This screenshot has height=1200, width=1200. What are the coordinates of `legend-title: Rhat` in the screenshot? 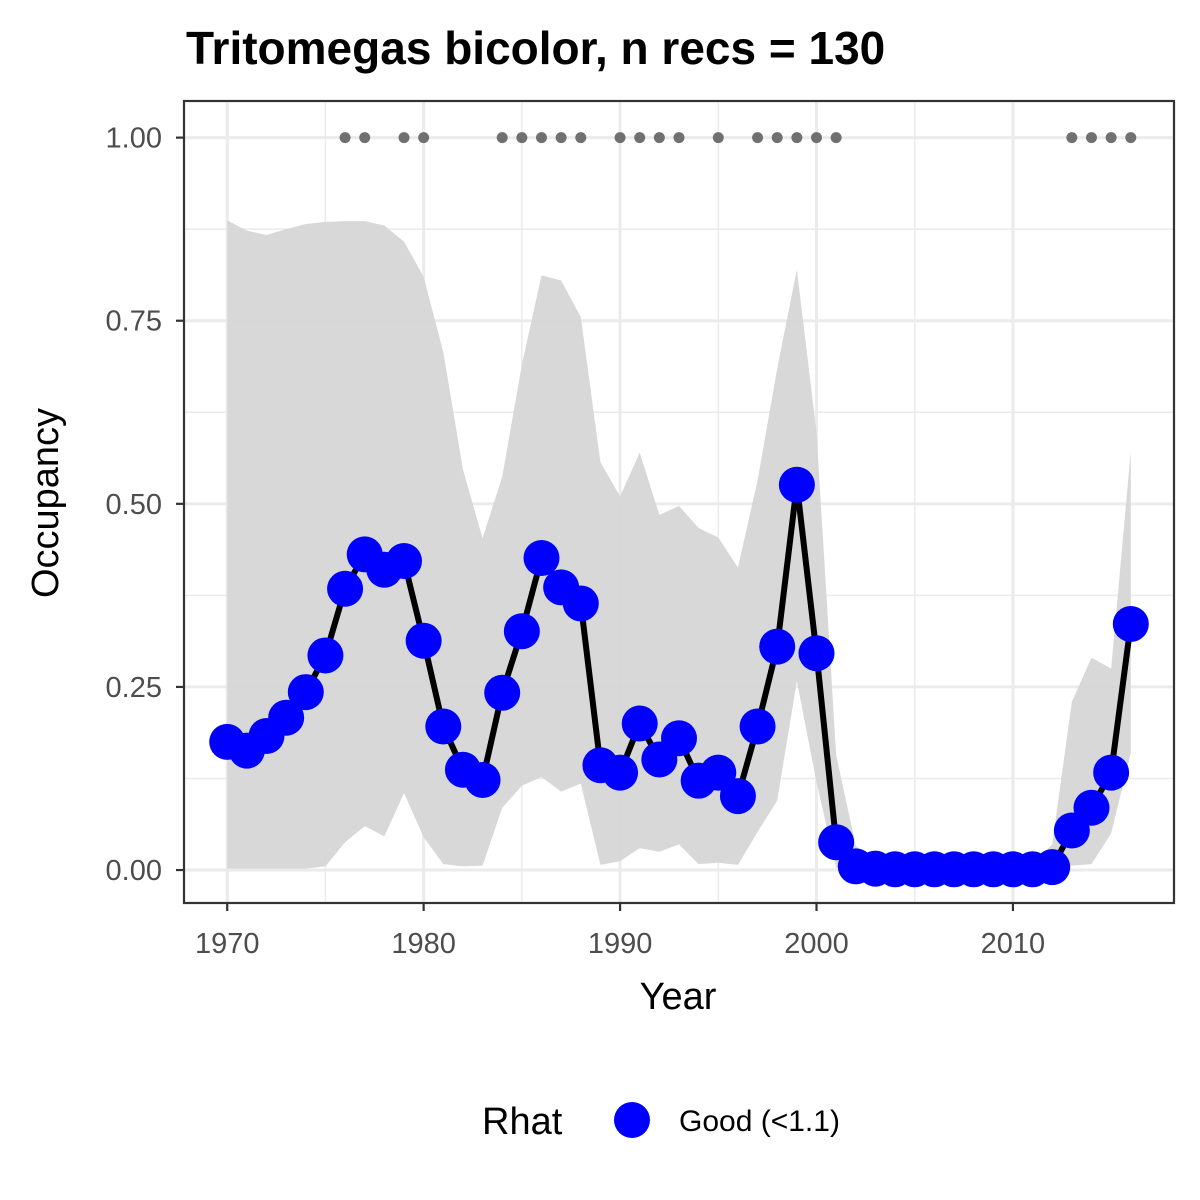 It's located at (522, 1122).